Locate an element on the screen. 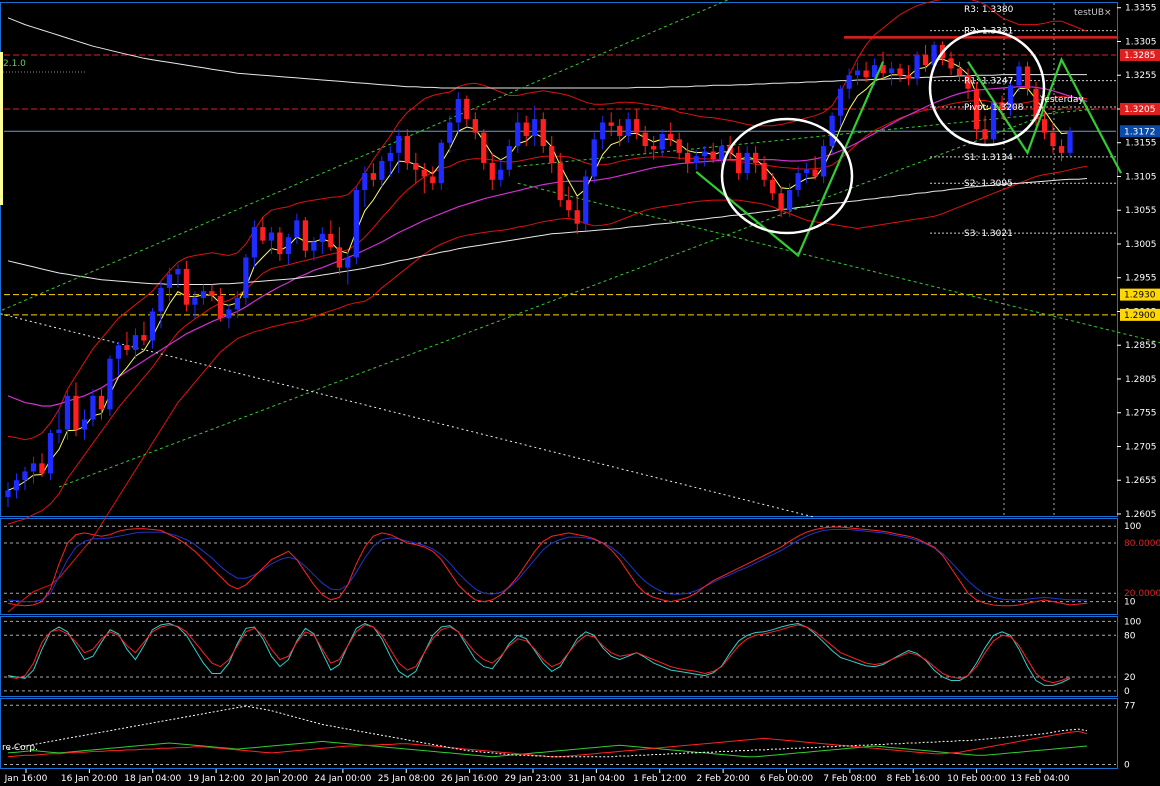 The image size is (1160, 786). osc1-level-label: 80.0000 is located at coordinates (1142, 544).